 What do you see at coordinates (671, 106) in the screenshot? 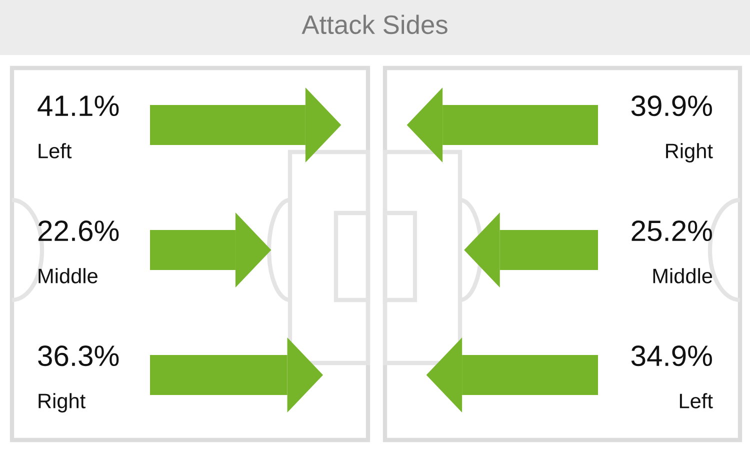
I see `data-label: 39.9%` at bounding box center [671, 106].